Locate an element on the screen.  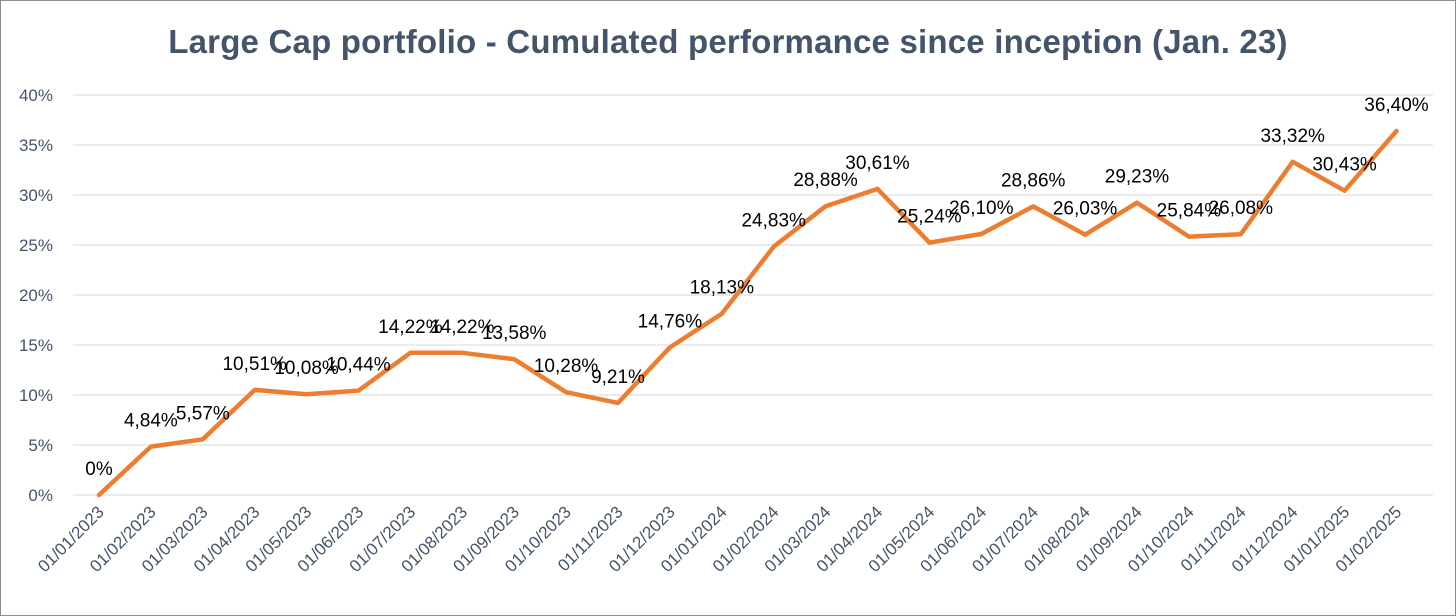
data-label: 26,03% is located at coordinates (1085, 209).